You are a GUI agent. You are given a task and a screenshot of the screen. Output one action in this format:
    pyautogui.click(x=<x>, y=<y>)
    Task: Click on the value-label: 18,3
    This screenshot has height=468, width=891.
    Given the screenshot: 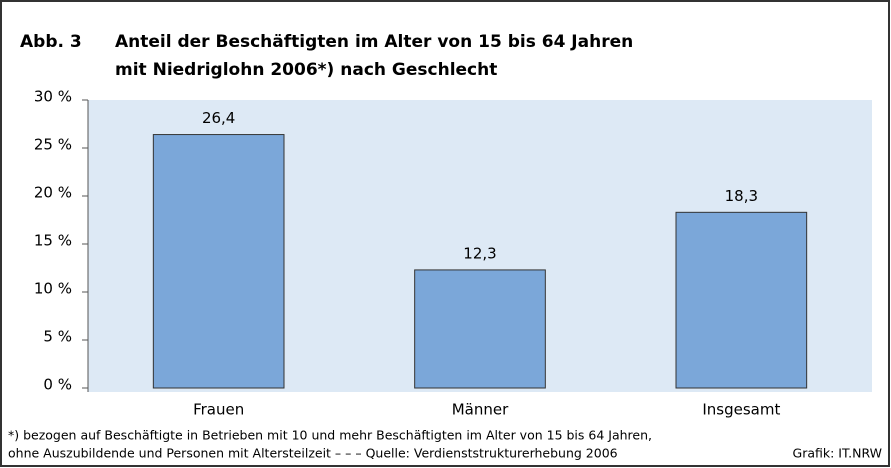 What is the action you would take?
    pyautogui.click(x=741, y=196)
    